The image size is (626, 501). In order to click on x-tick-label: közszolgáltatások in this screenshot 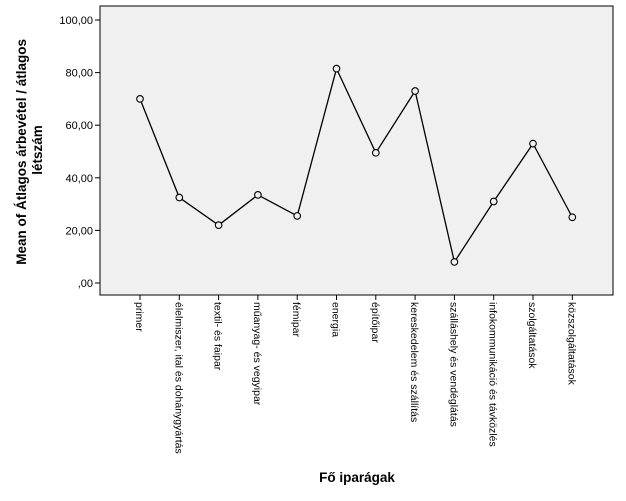, I will do `click(571, 344)`.